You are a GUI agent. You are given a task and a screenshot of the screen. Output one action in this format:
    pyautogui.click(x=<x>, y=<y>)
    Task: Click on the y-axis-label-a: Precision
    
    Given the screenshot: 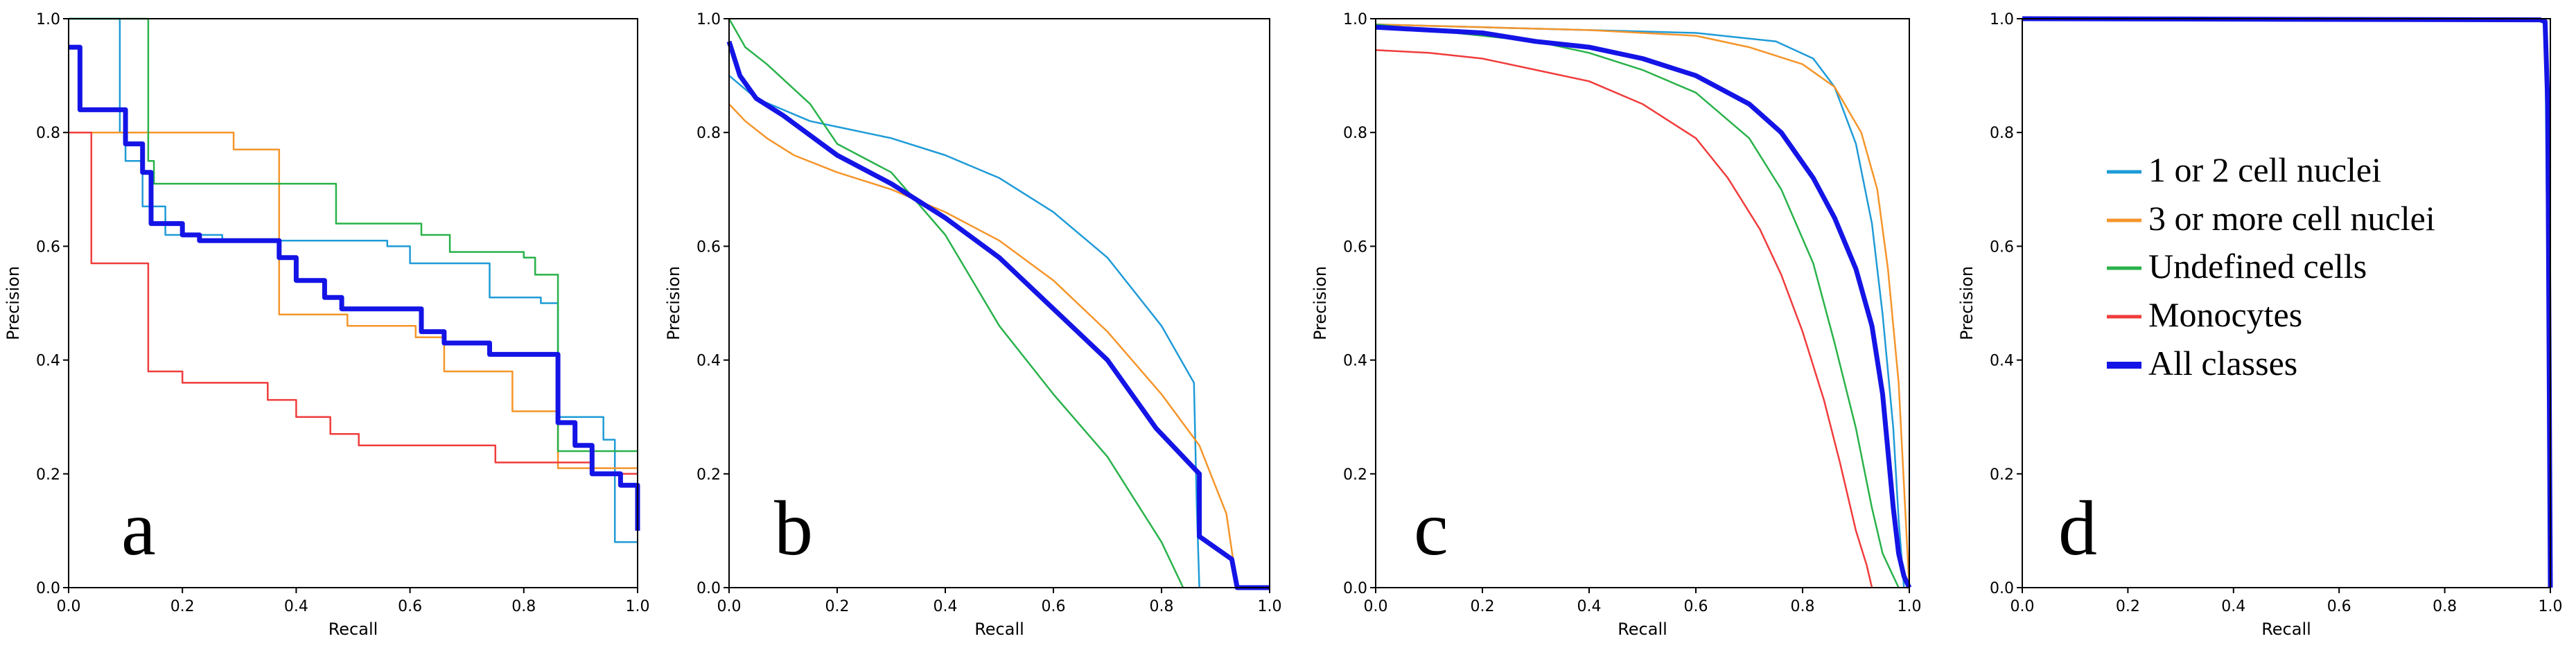 What is the action you would take?
    pyautogui.click(x=13, y=303)
    